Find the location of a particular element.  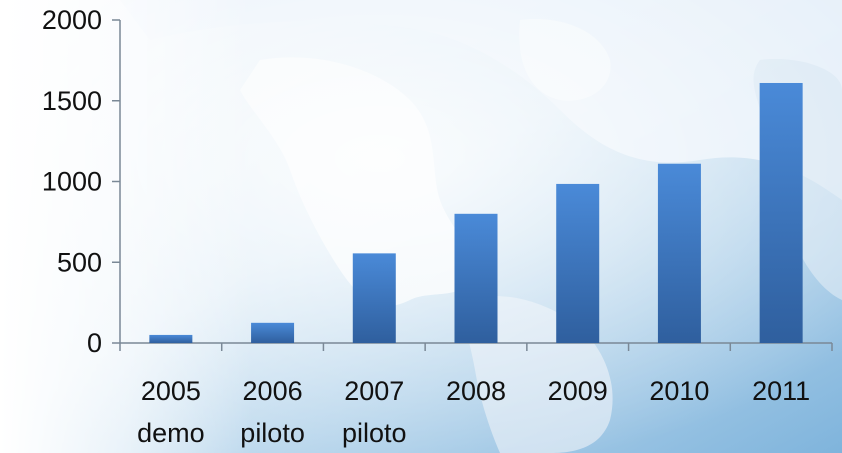

x-tick-label: 2005 is located at coordinates (171, 391).